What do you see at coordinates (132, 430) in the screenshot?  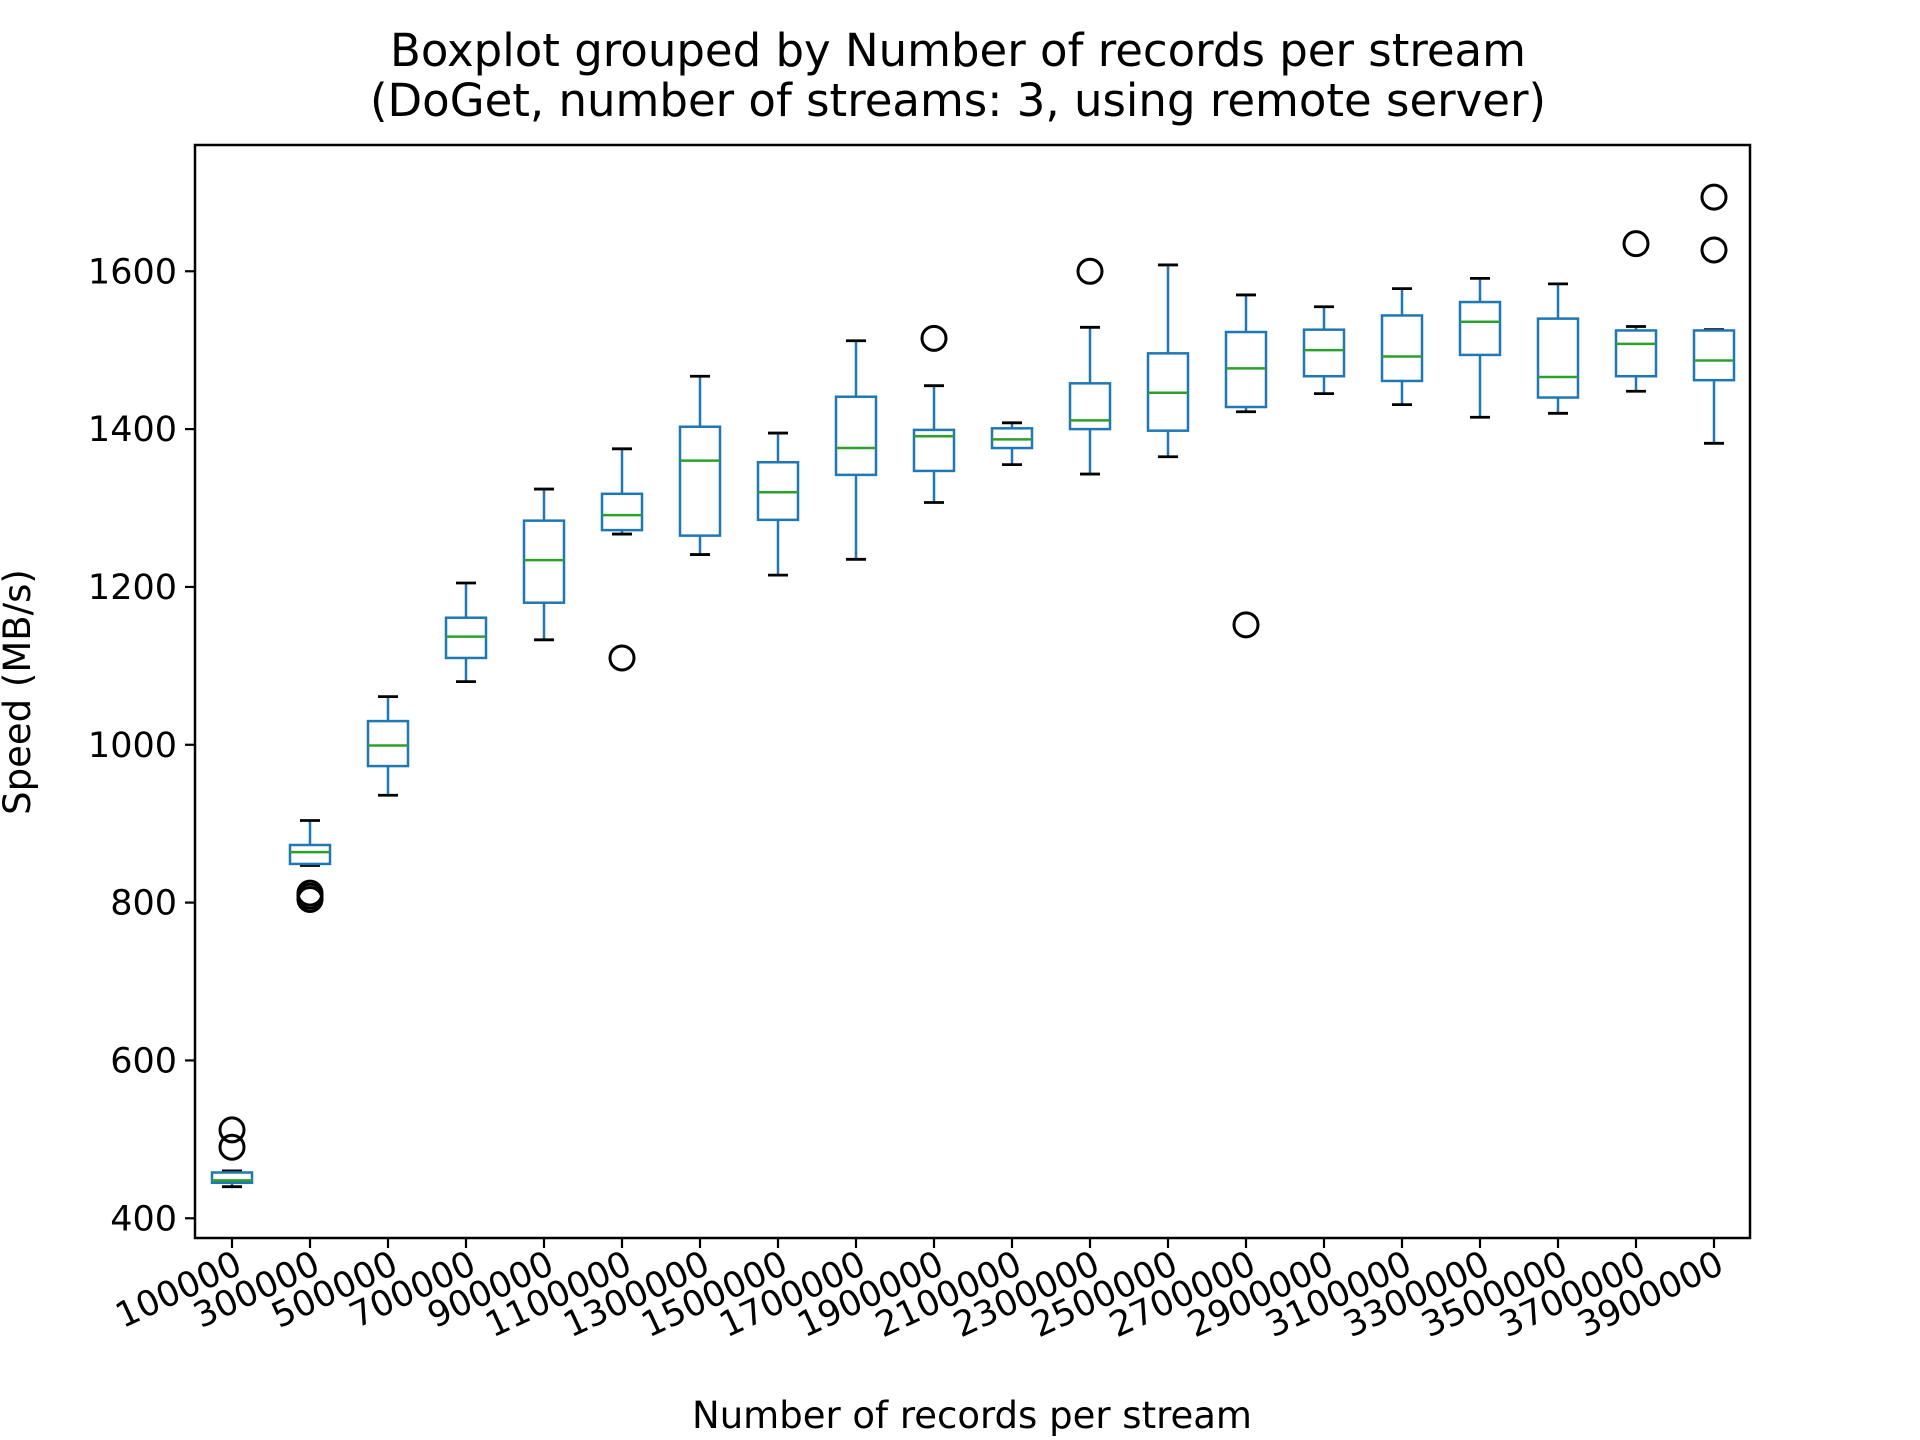 I see `y-tick-label: 1400` at bounding box center [132, 430].